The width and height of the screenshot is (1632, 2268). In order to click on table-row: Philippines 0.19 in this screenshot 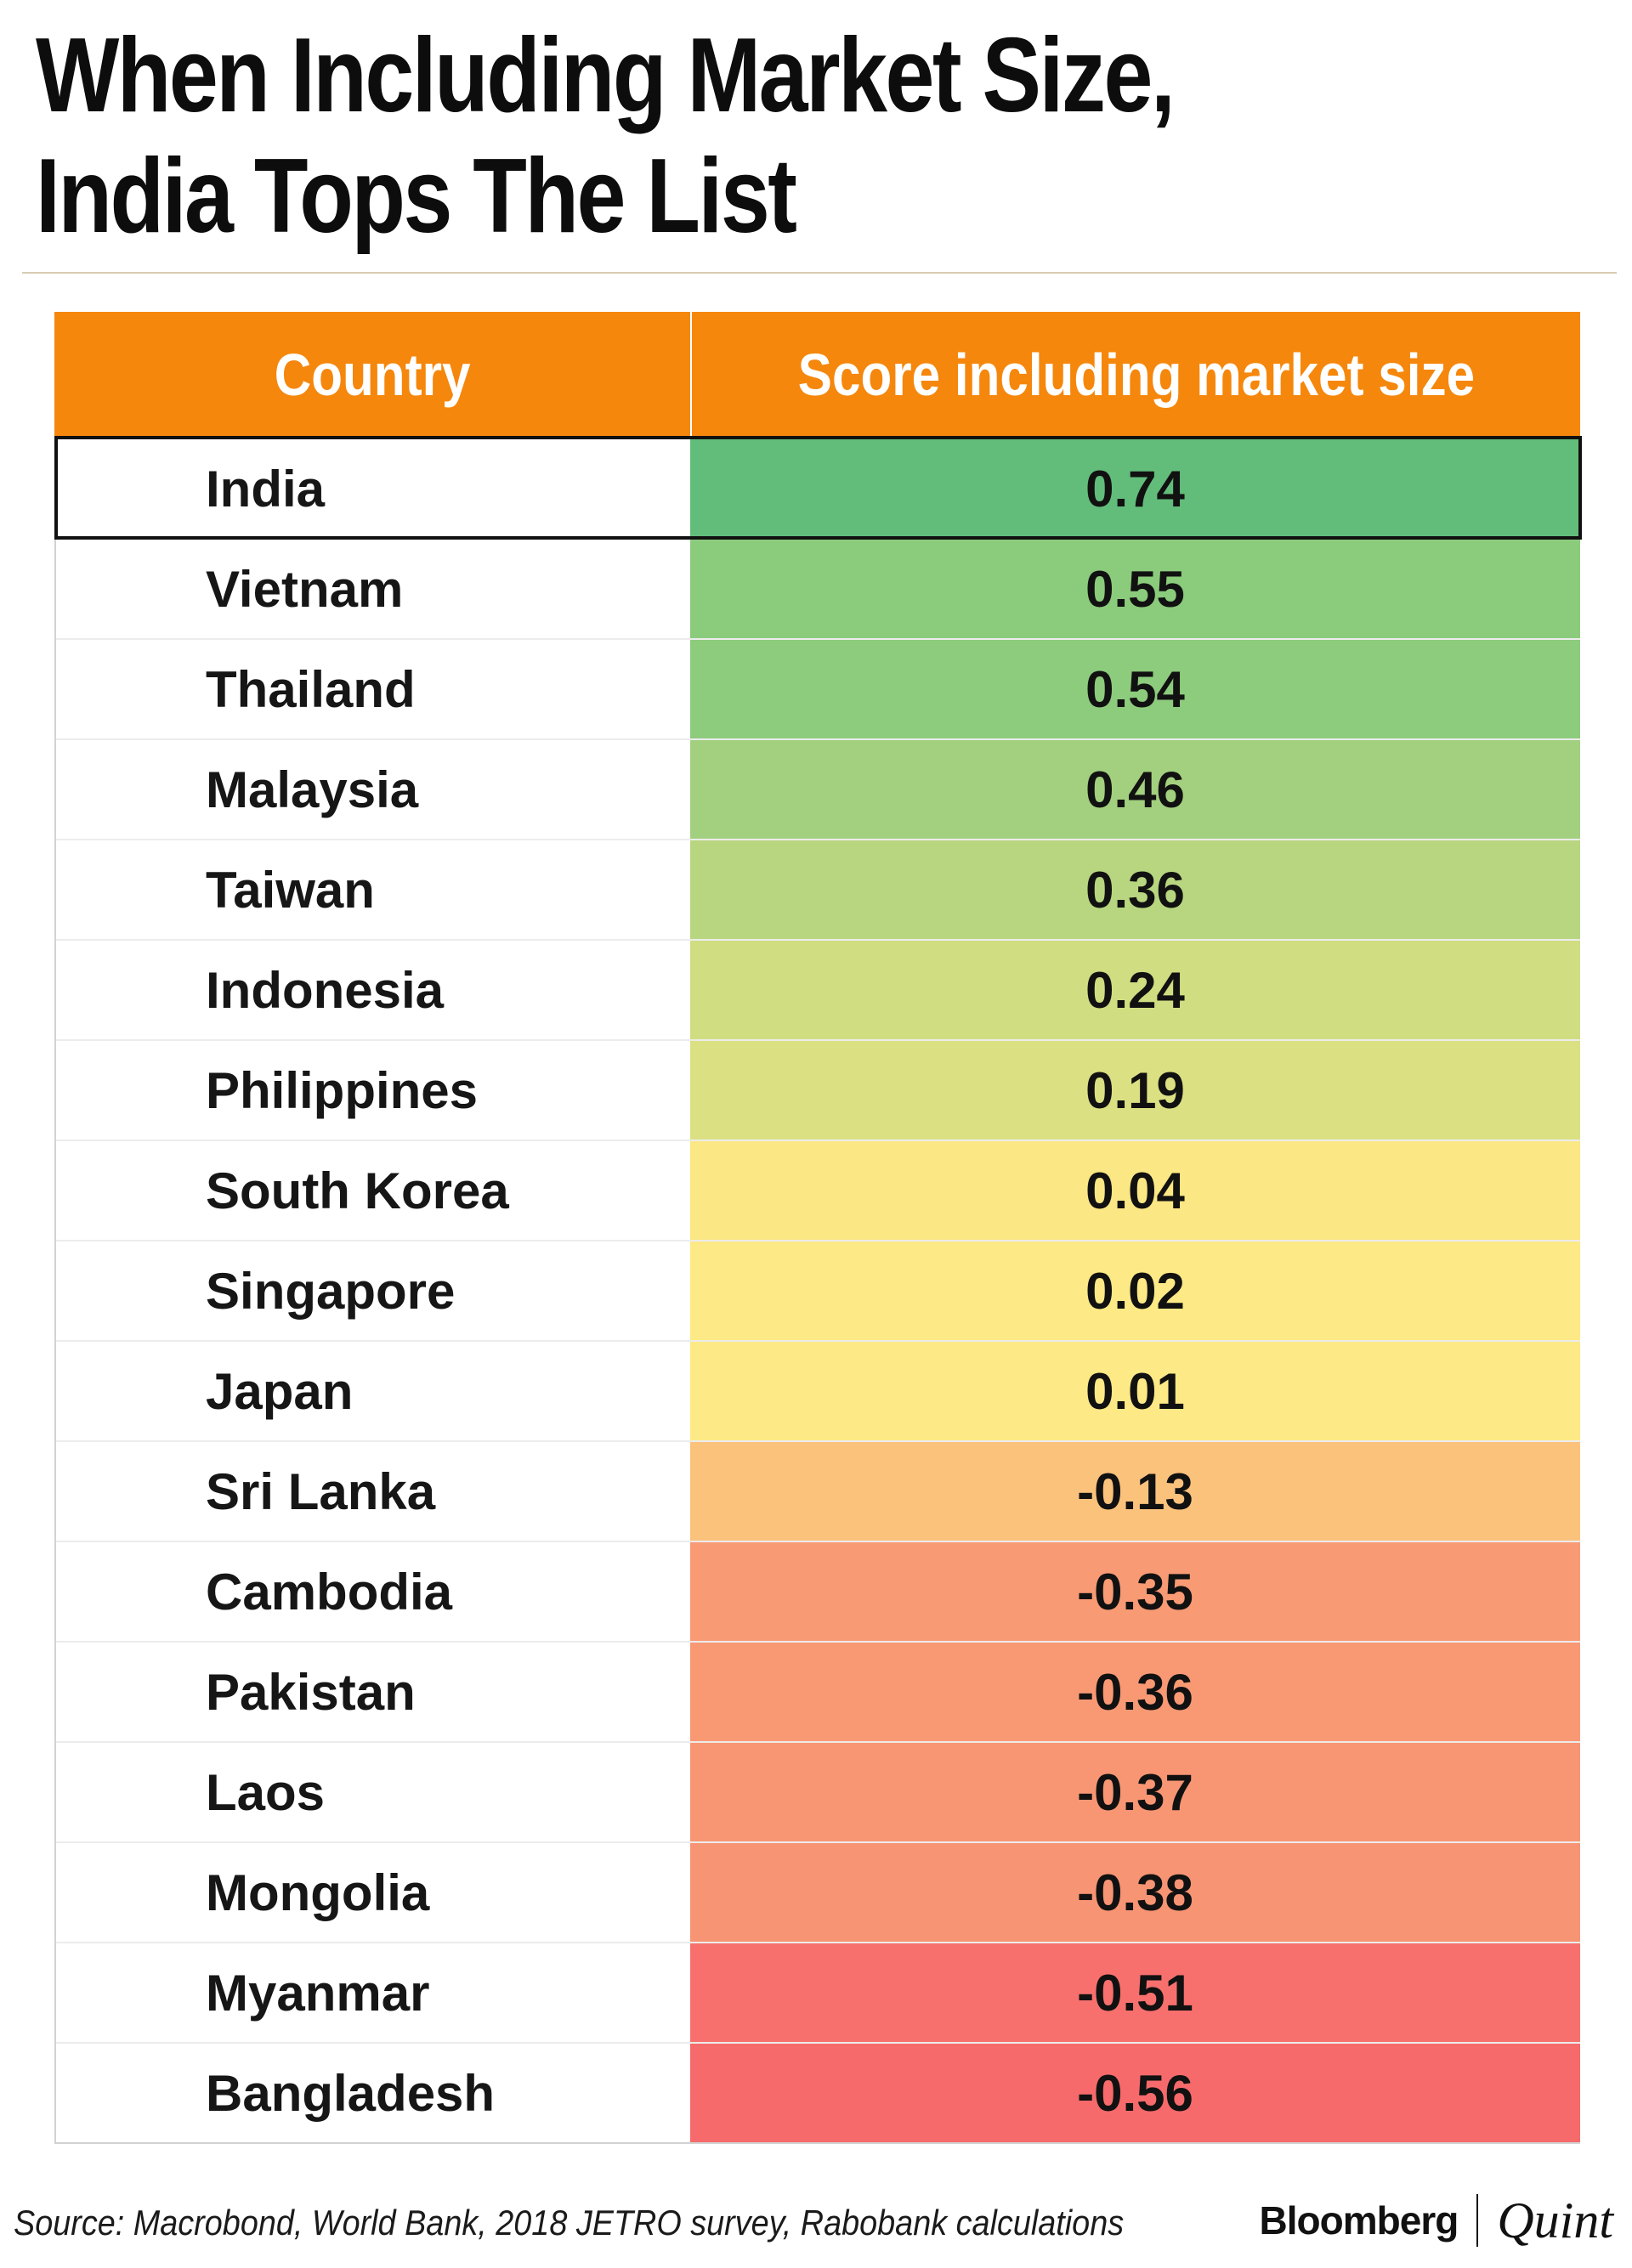, I will do `click(818, 1090)`.